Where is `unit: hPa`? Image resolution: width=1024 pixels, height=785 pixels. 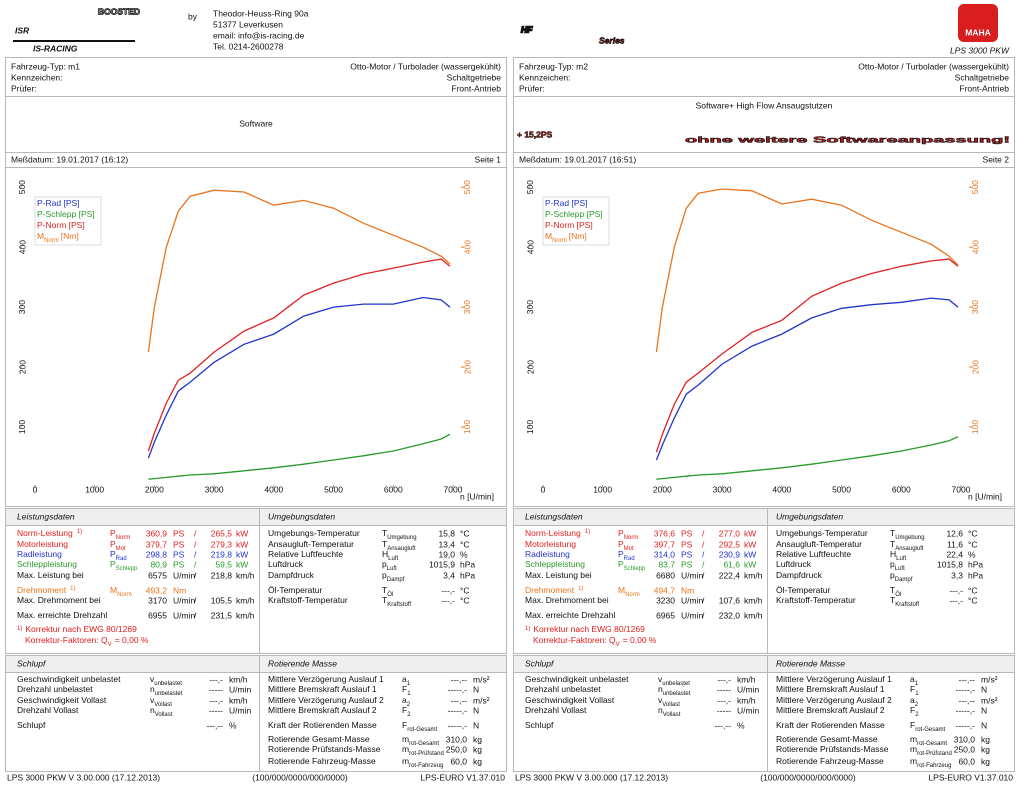
unit: hPa is located at coordinates (467, 564).